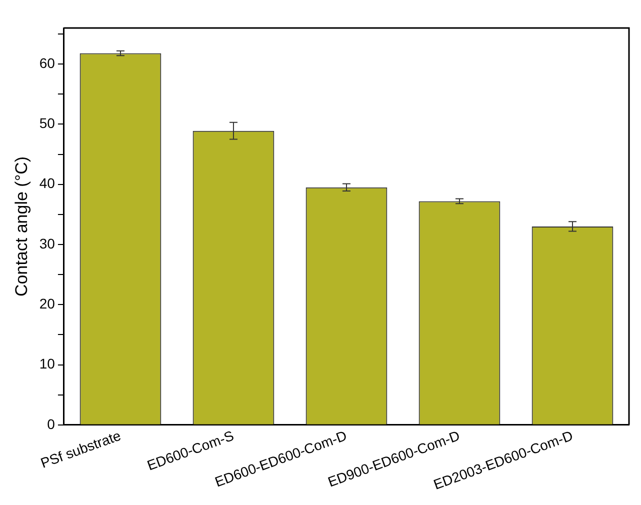 This screenshot has height=505, width=641. Describe the element at coordinates (21, 226) in the screenshot. I see `y-axis-title: Contact angle (°C)` at that location.